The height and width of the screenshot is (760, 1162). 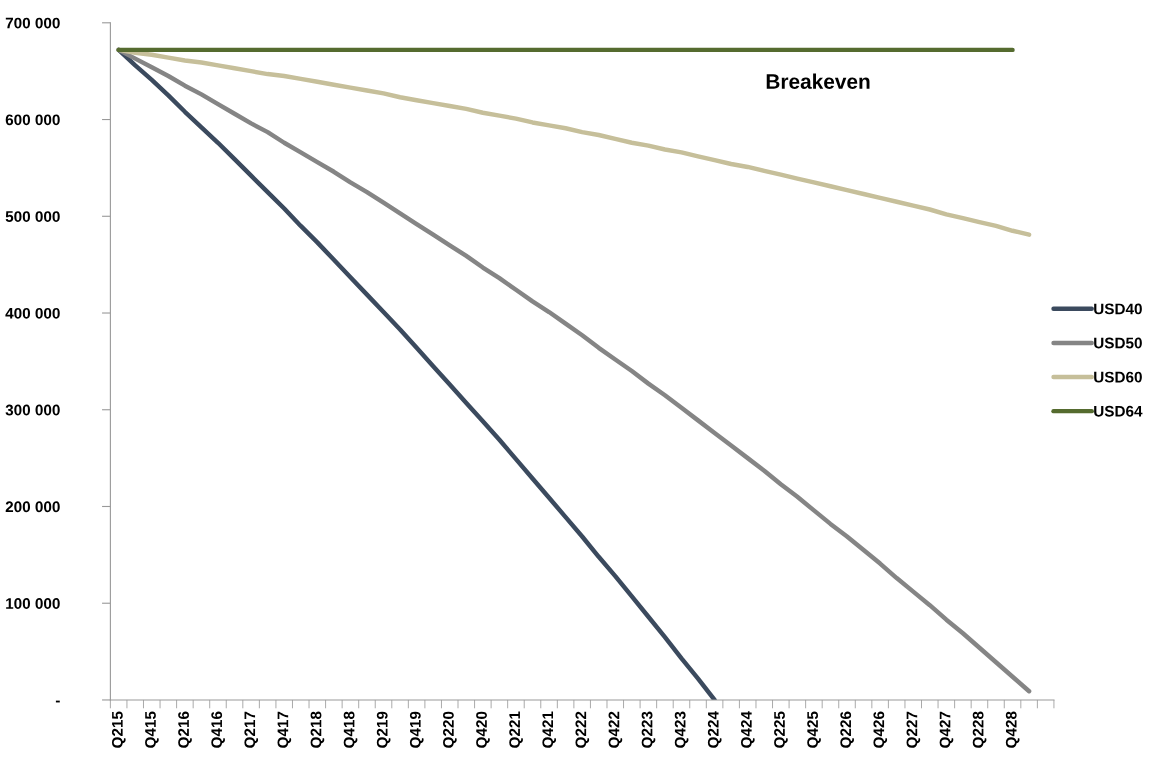 I want to click on x-tick-label: Q228, so click(x=979, y=729).